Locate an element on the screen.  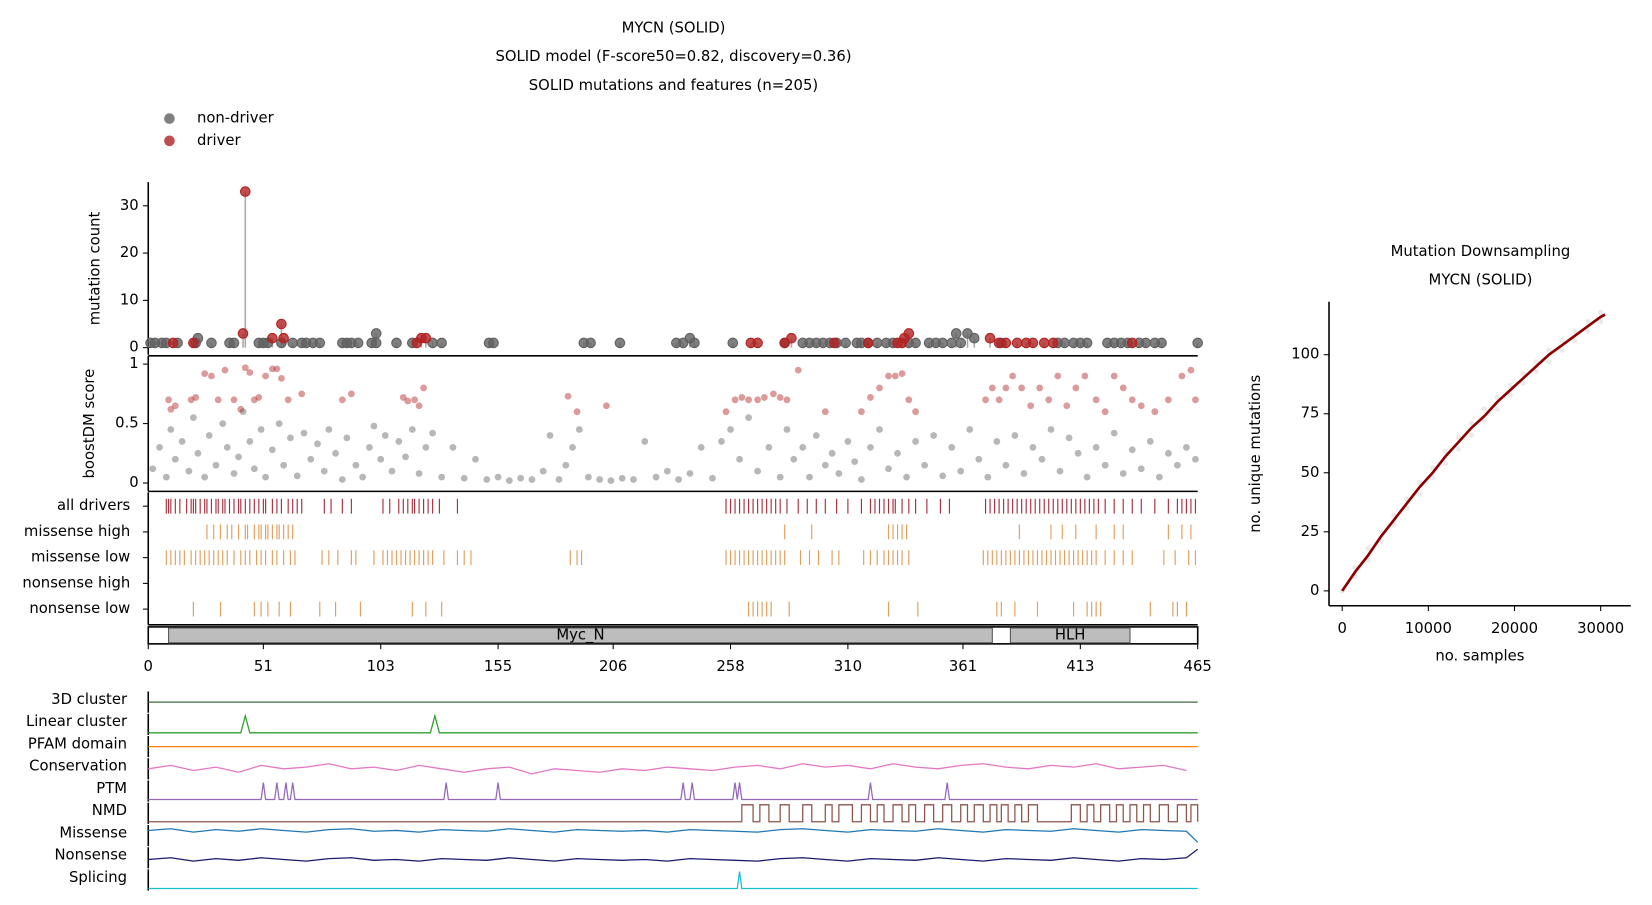
chart-subtitle: SOLID mutations and features (n=205) is located at coordinates (673, 85).